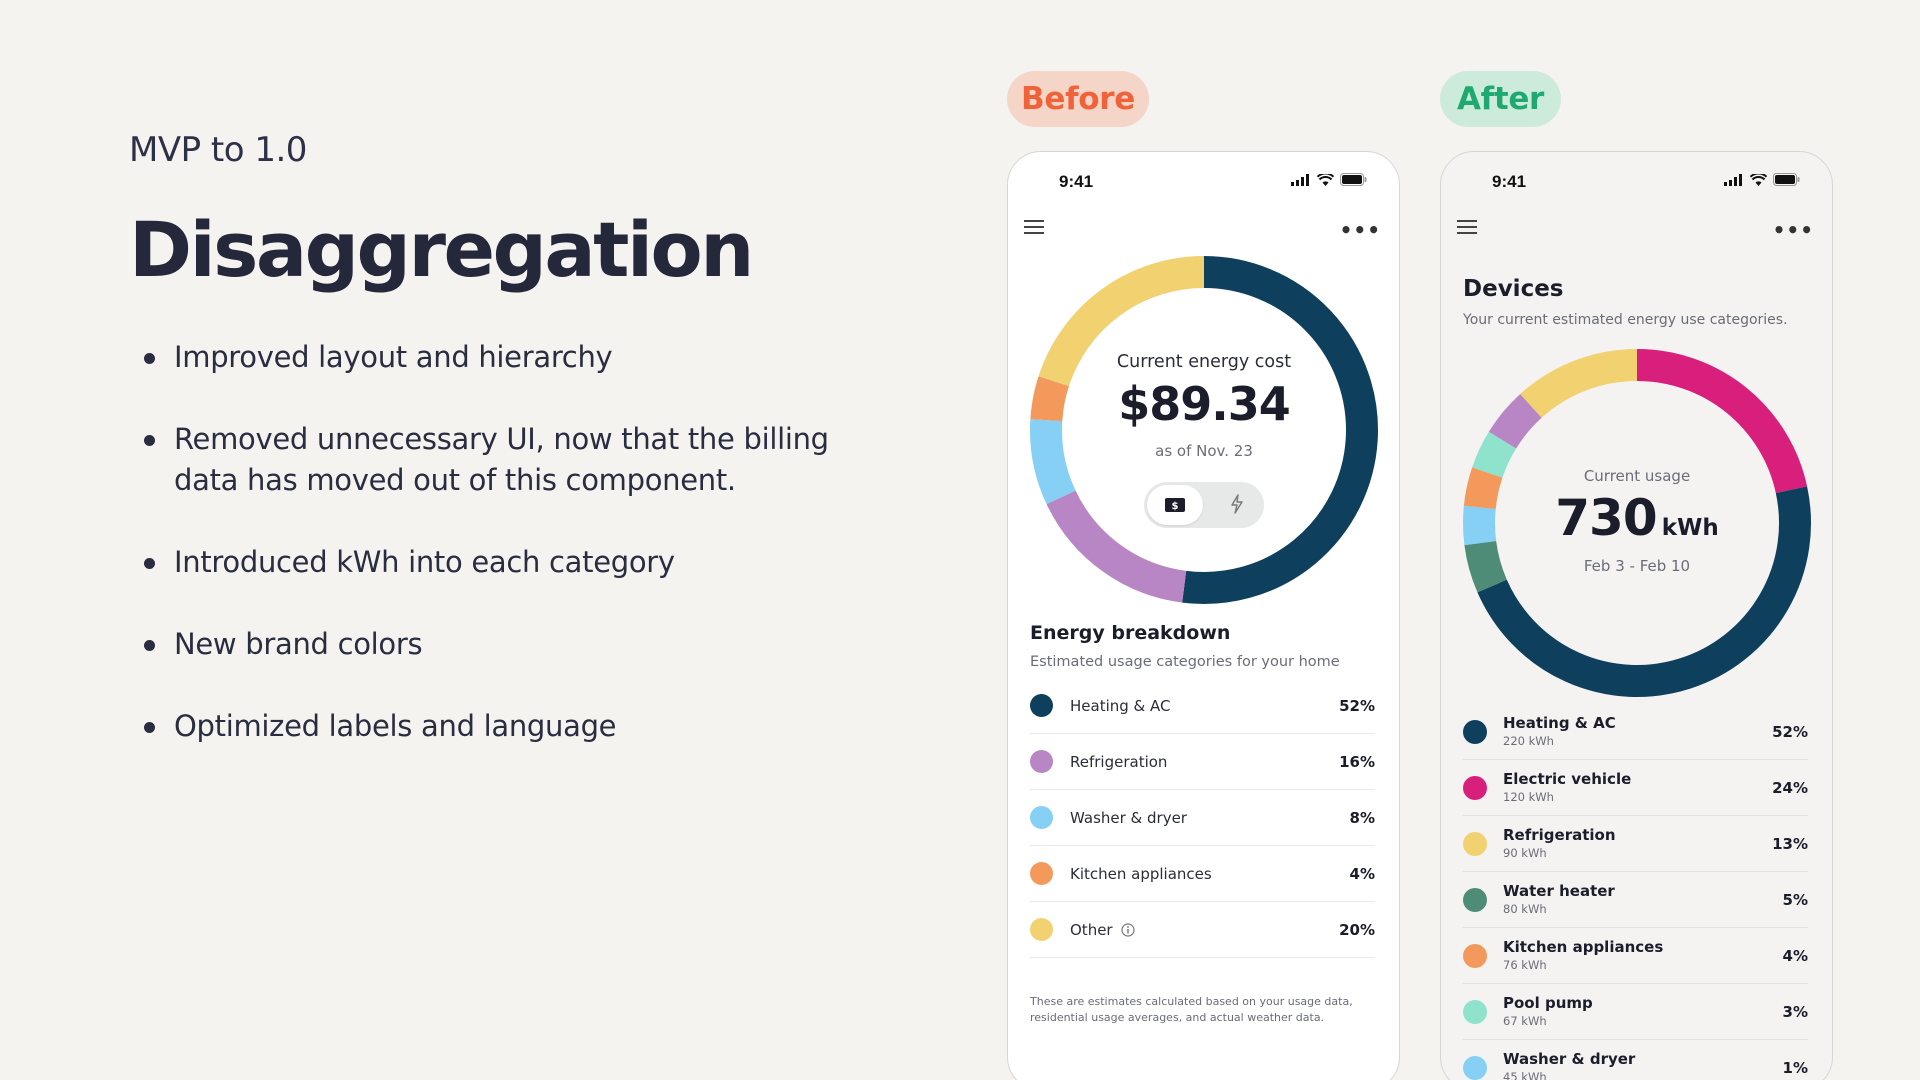 This screenshot has height=1080, width=1920. I want to click on list-item: Washer & dryer 45 kWh 1%, so click(1635, 1060).